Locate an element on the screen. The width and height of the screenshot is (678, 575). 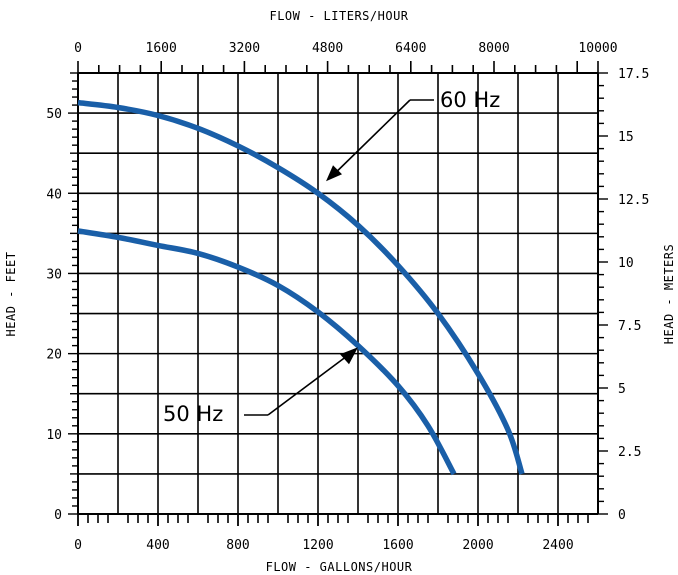
y-tick-label-left: 10 is located at coordinates (54, 435).